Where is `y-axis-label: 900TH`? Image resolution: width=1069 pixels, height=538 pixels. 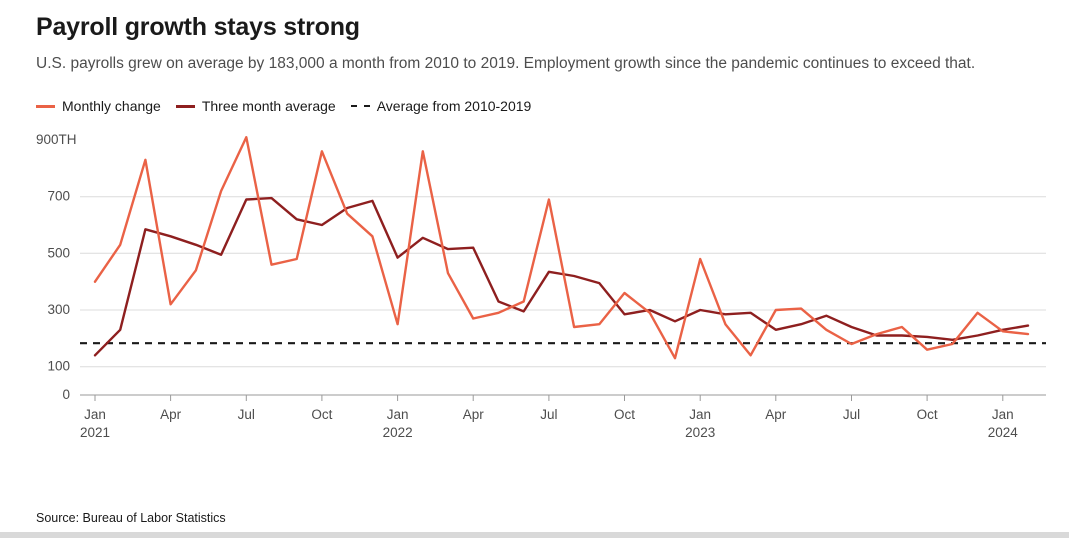
y-axis-label: 900TH is located at coordinates (56, 139).